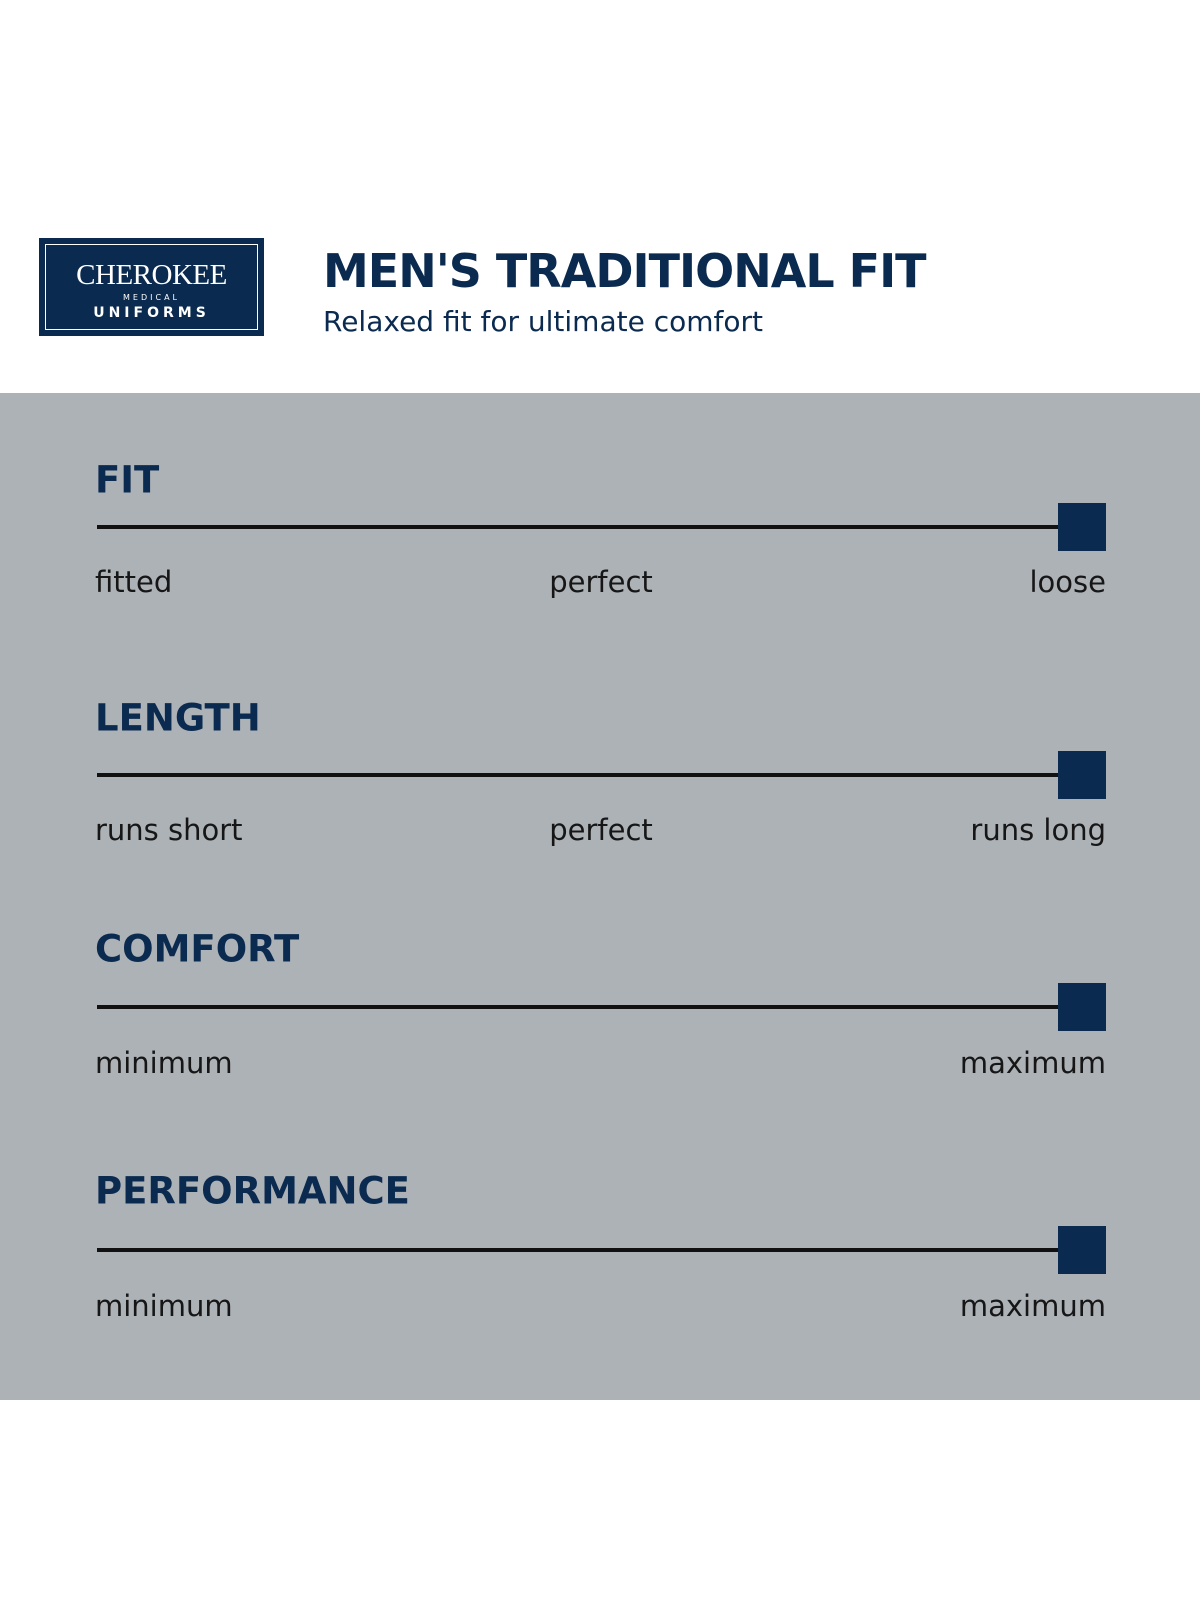 The height and width of the screenshot is (1600, 1200). Describe the element at coordinates (543, 321) in the screenshot. I see `subtitle: Relaxed fit for ultimate comfort` at that location.